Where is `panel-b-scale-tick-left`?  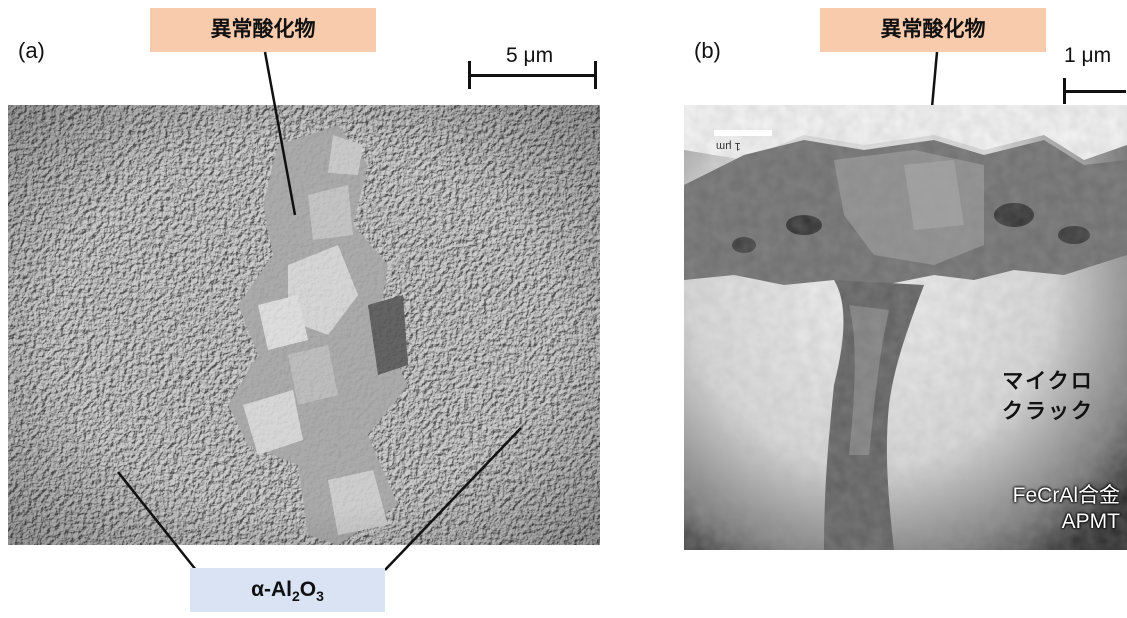 panel-b-scale-tick-left is located at coordinates (1064, 91).